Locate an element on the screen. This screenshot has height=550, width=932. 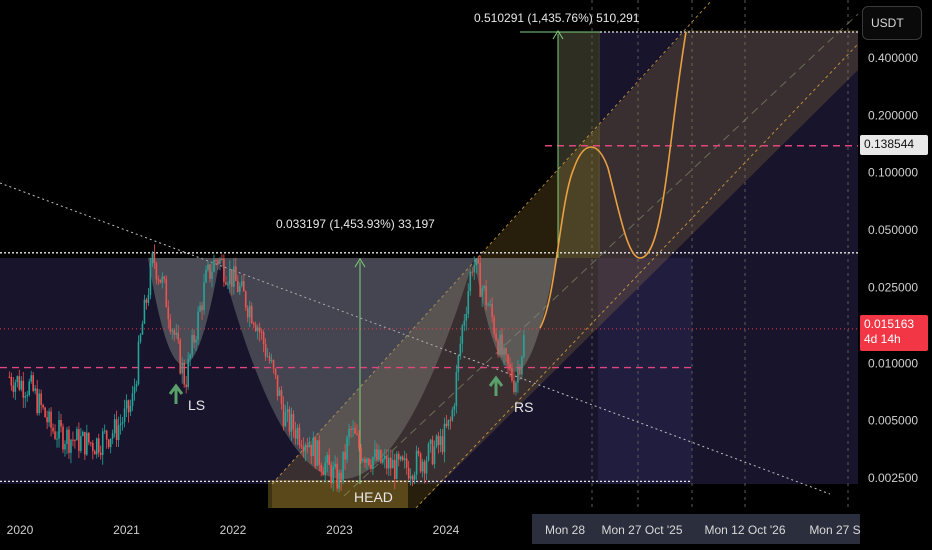
shoulder-arrow-head is located at coordinates (496, 381).